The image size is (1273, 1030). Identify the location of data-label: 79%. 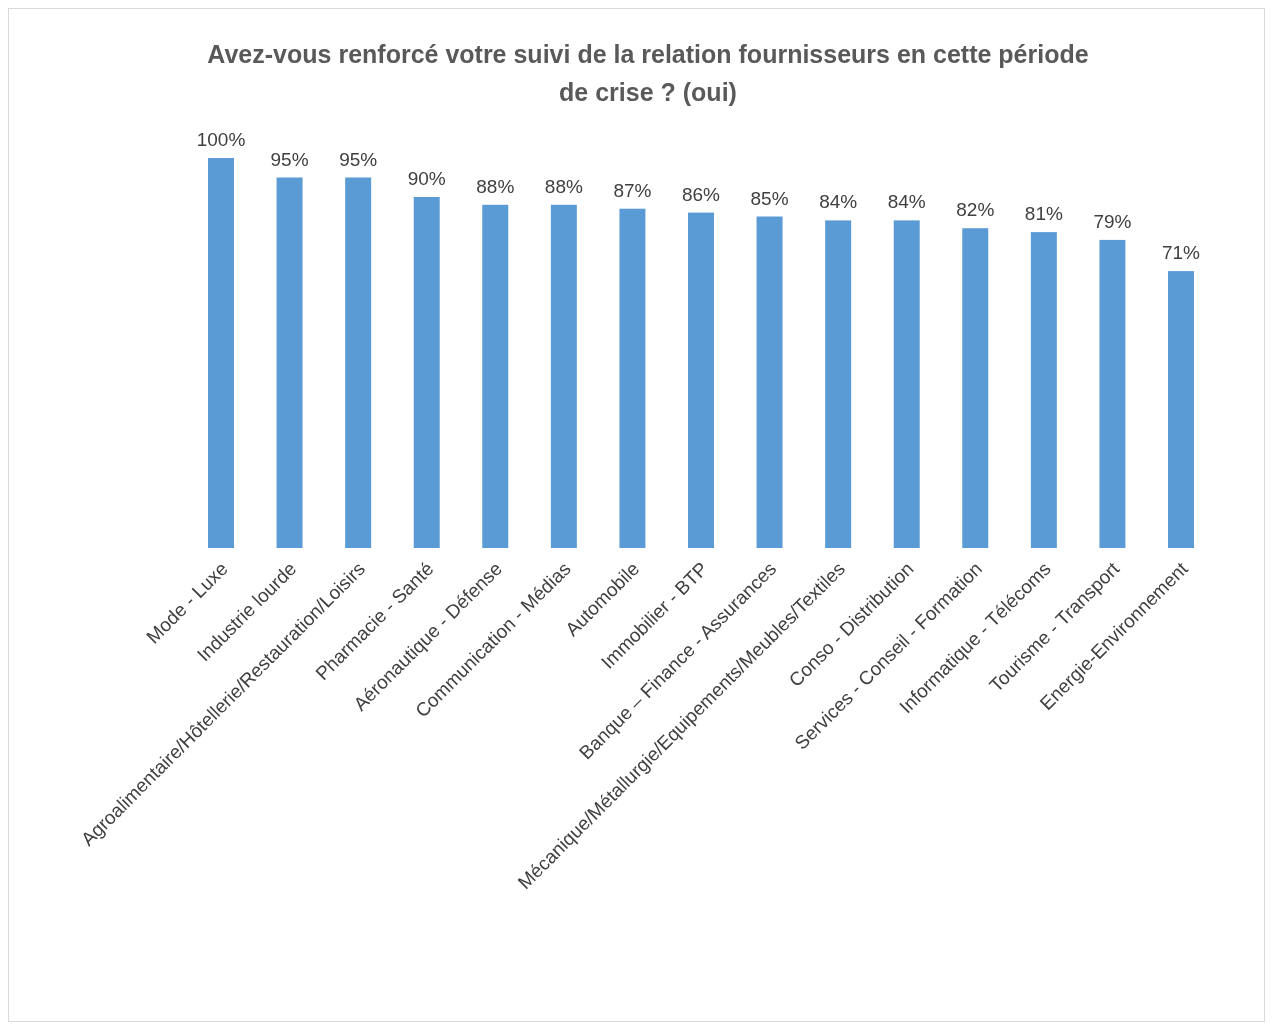
(1112, 221).